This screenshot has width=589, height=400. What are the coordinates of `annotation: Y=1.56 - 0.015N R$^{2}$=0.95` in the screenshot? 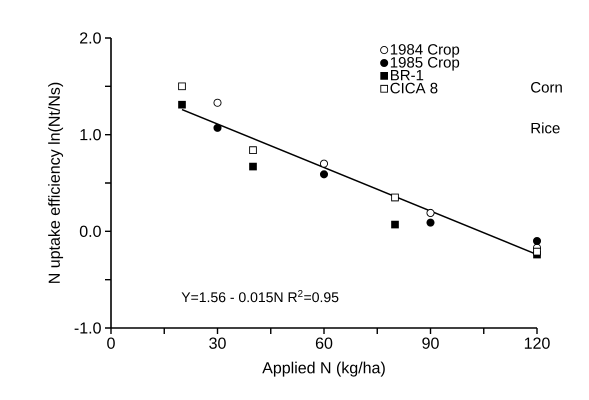 It's located at (260, 296).